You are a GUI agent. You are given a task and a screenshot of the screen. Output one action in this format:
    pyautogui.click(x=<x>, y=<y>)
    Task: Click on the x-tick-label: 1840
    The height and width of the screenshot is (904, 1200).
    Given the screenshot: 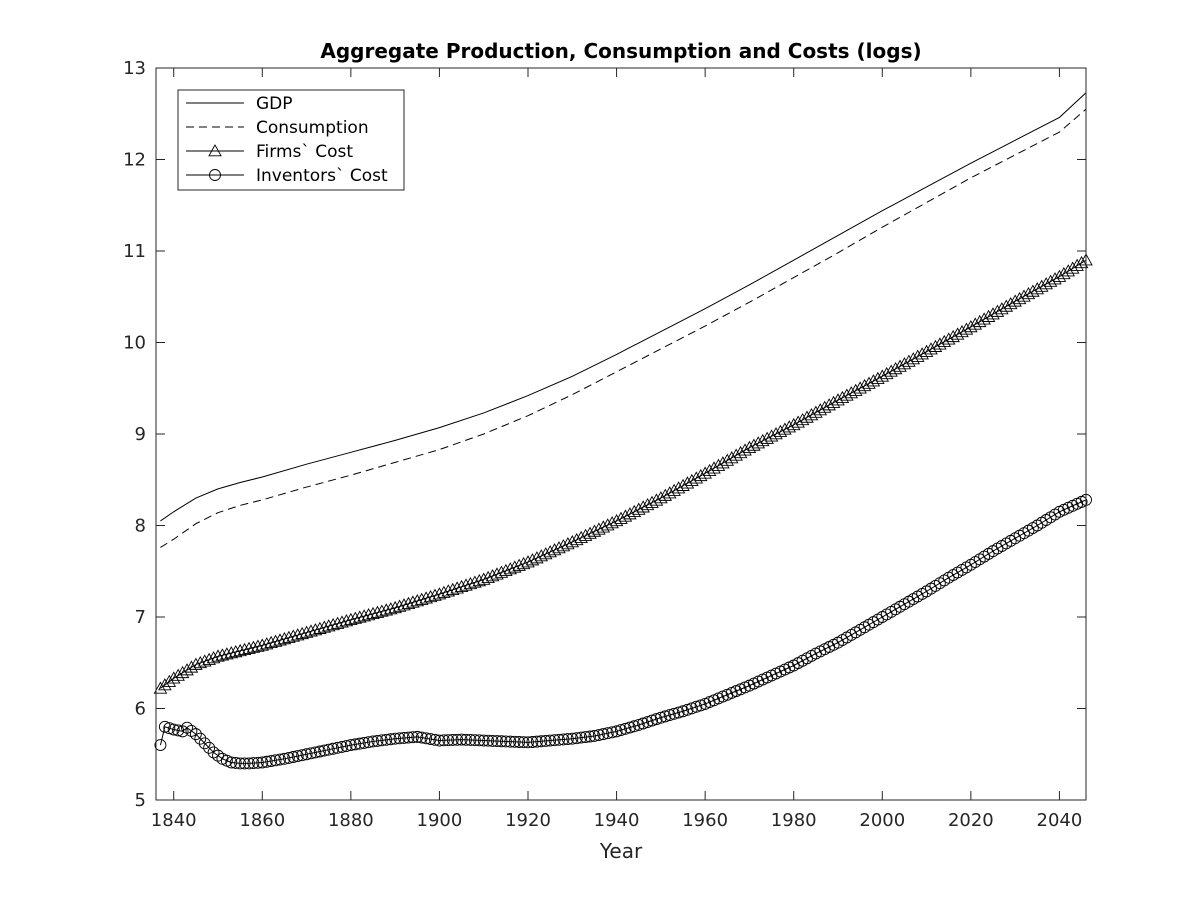 What is the action you would take?
    pyautogui.click(x=174, y=820)
    